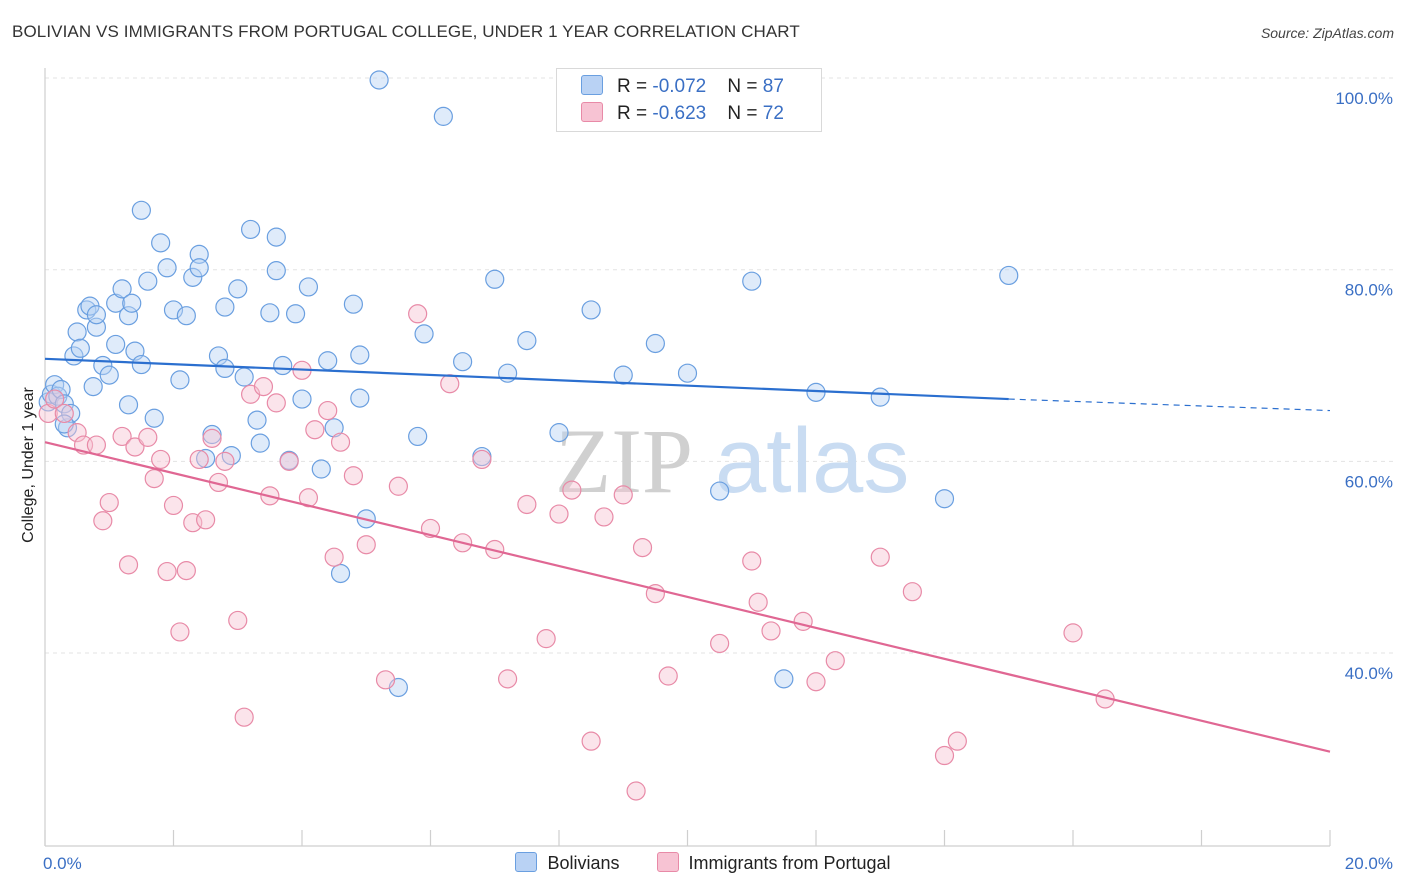 The image size is (1406, 892). Describe the element at coordinates (1169, 405) in the screenshot. I see `trend-line-bolivians-extension` at that location.